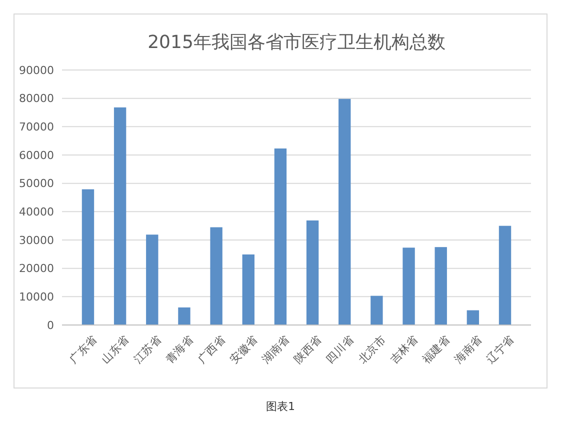 The width and height of the screenshot is (561, 432). Describe the element at coordinates (50, 325) in the screenshot. I see `y-tick-label: 0` at that location.